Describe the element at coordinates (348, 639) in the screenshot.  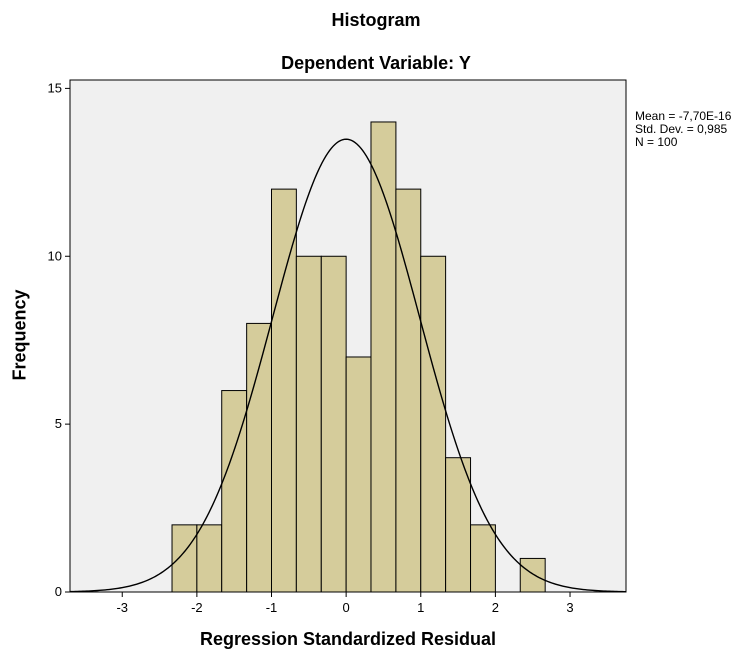
I see `x-axis-label: Regression Standardized Residual` at that location.